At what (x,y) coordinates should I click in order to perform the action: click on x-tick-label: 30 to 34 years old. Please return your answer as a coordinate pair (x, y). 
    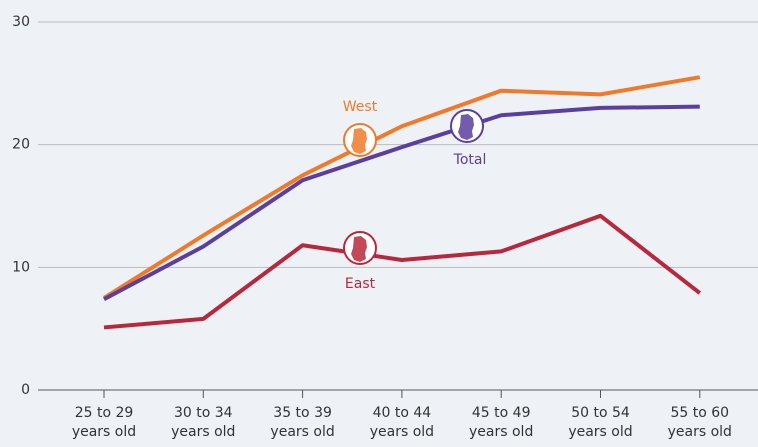
    Looking at the image, I should click on (203, 422).